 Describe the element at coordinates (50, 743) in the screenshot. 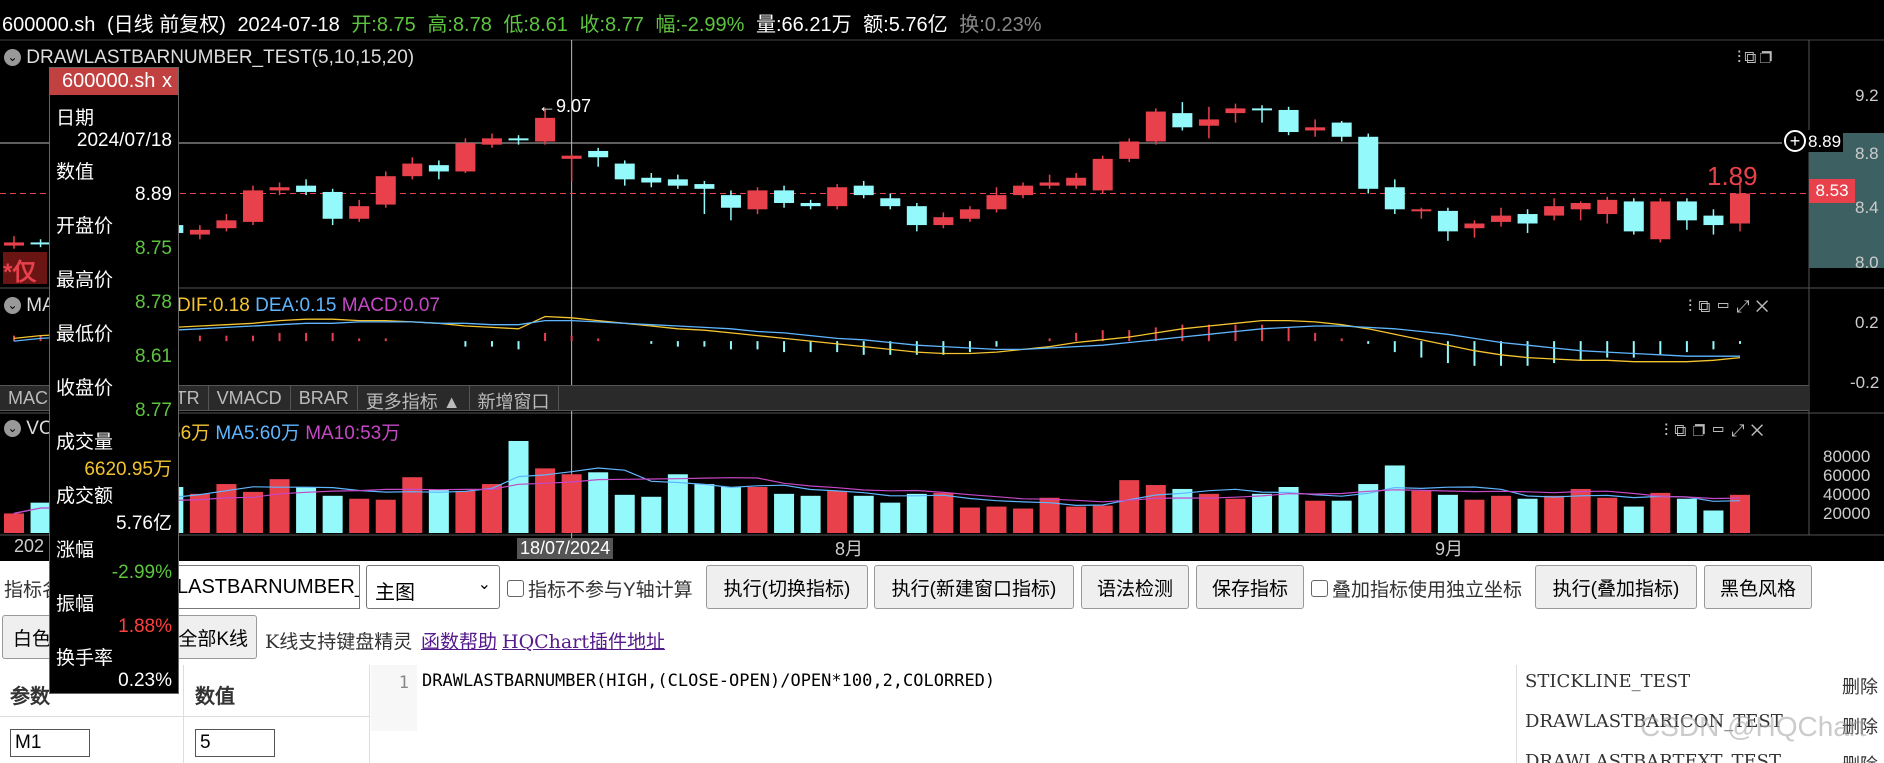

I see `param-name-input: M1` at that location.